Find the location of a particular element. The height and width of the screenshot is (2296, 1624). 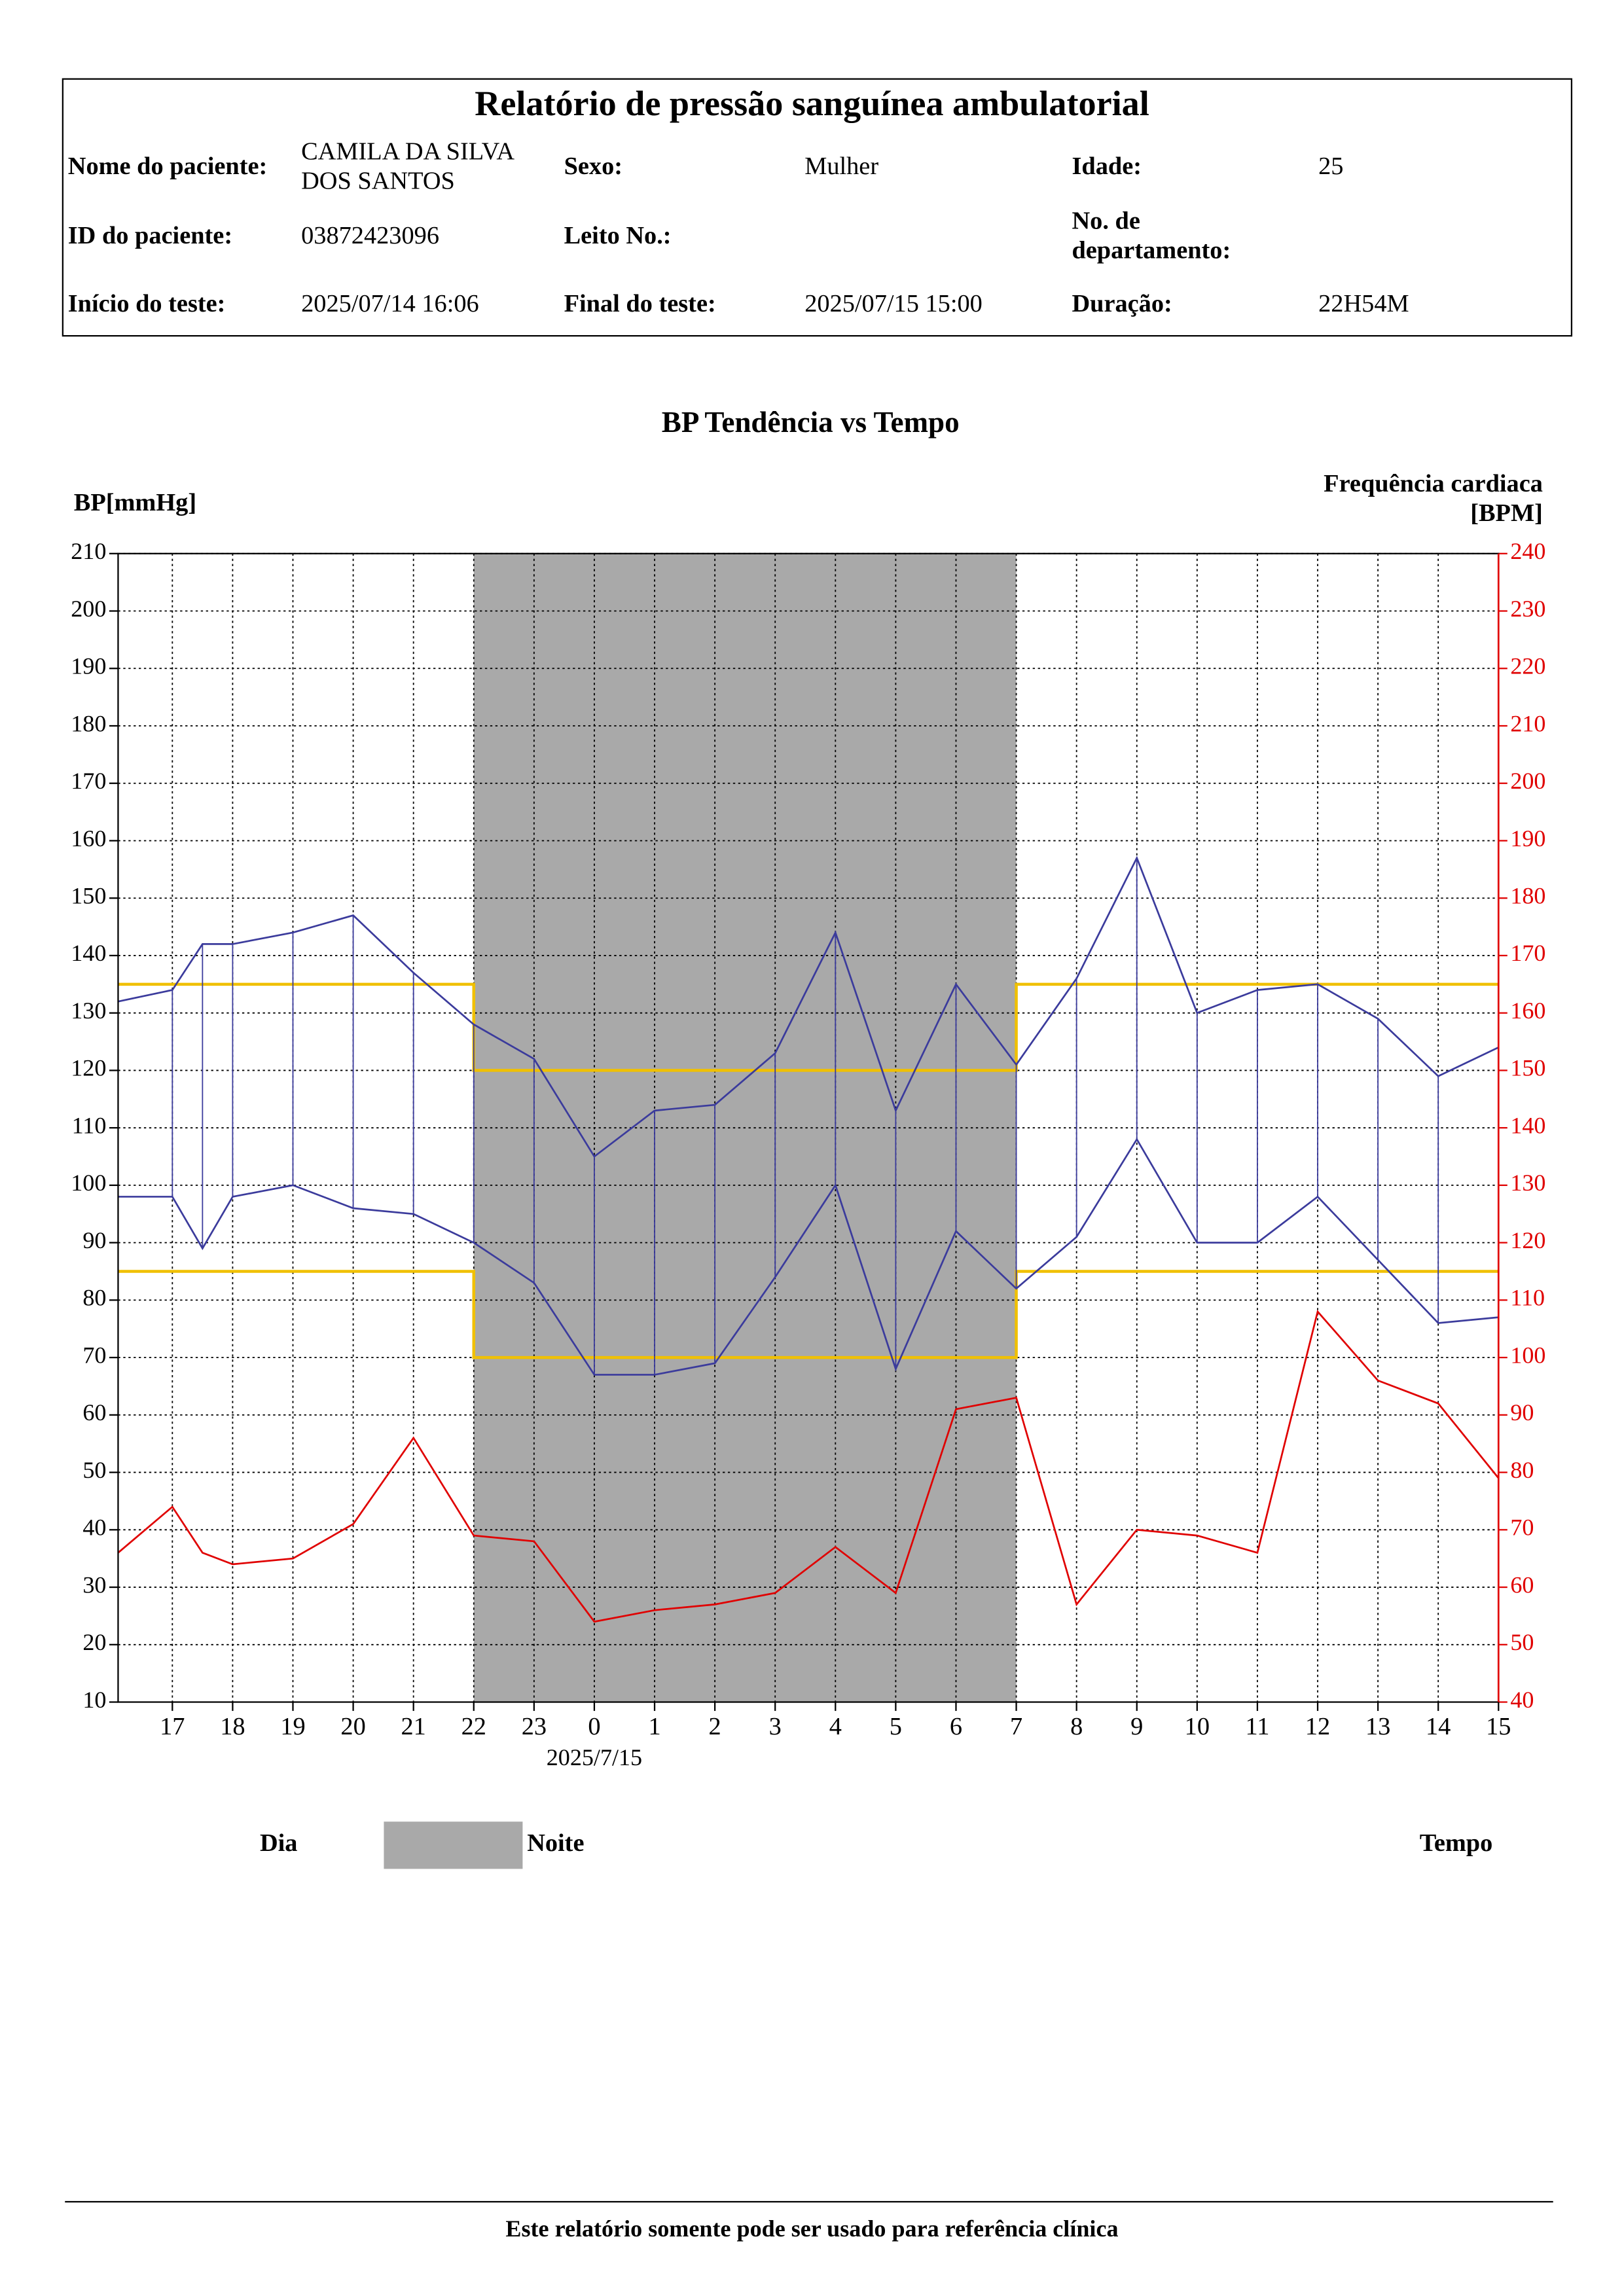

field-label: Início do teste: is located at coordinates (146, 303).